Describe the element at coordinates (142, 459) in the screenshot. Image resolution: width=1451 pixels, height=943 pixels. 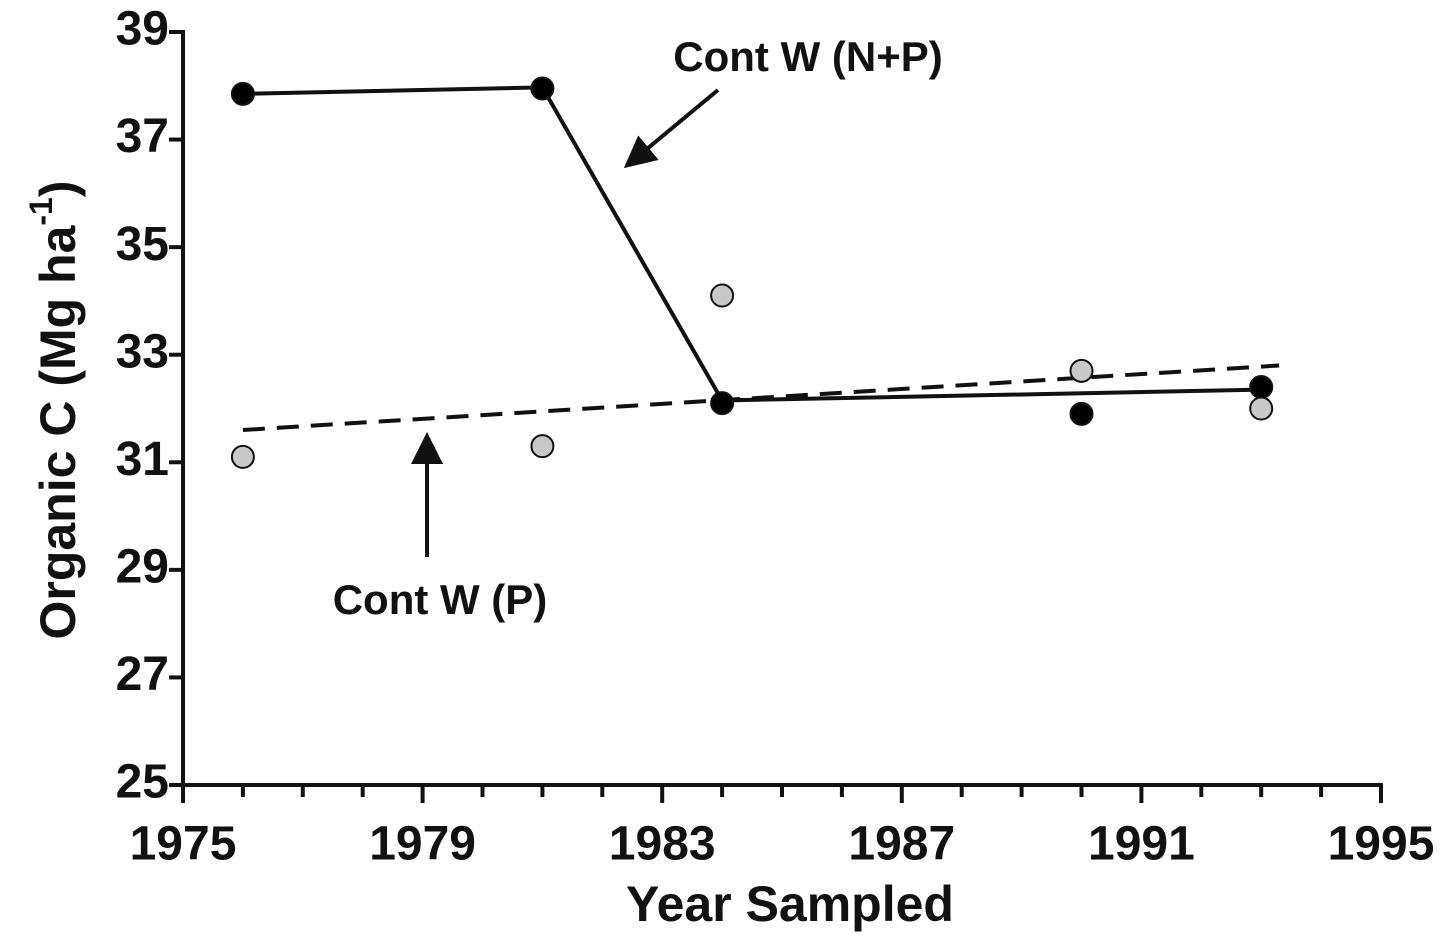
I see `y-tick-label: 31` at that location.